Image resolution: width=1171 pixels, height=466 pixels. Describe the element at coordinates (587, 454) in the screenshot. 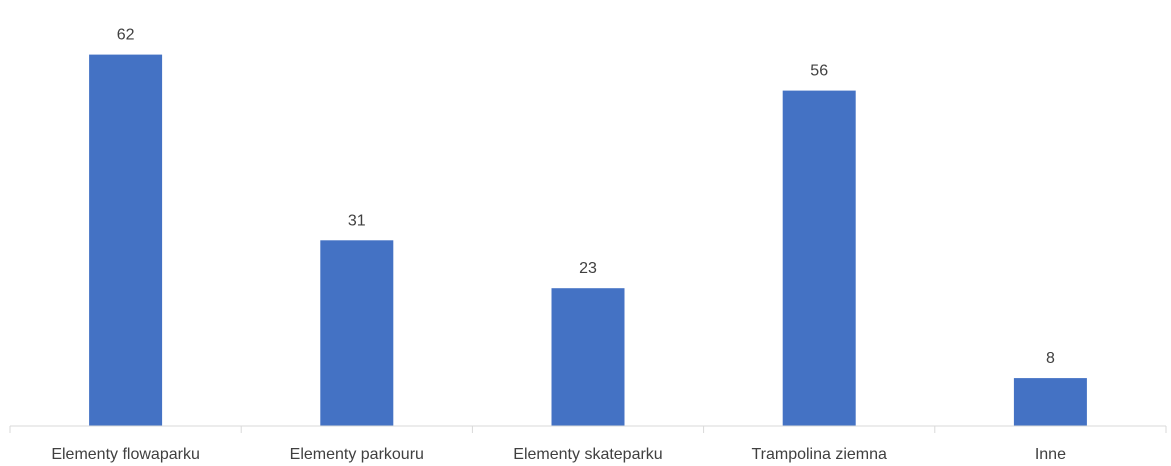

I see `category-label-3: Elementy skateparku` at that location.